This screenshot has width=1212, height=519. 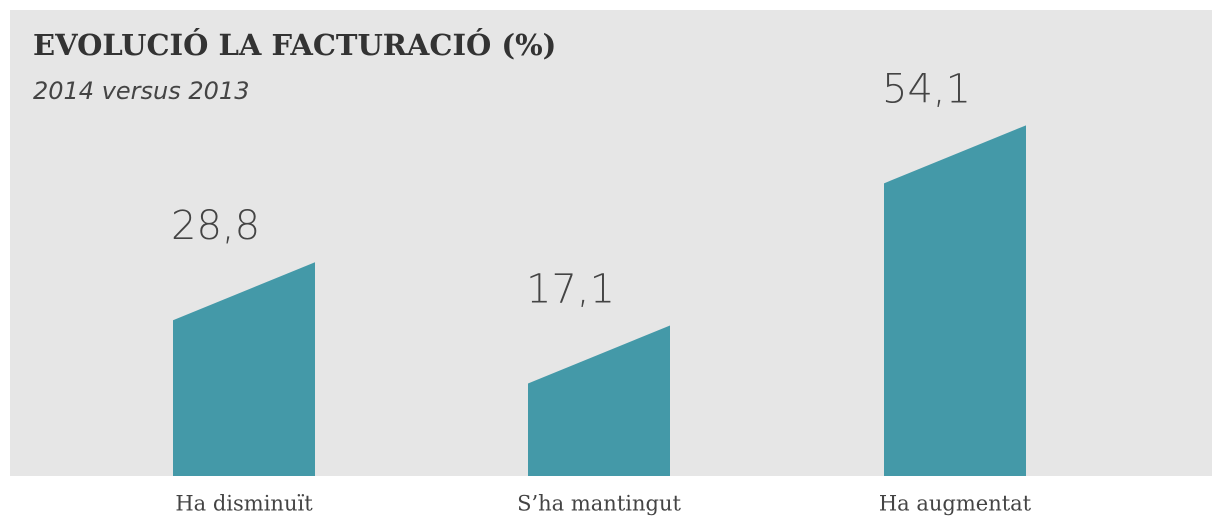 What do you see at coordinates (294, 44) in the screenshot?
I see `chart-title: EVOLUCIÓ LA FACTURACIÓ (%)` at bounding box center [294, 44].